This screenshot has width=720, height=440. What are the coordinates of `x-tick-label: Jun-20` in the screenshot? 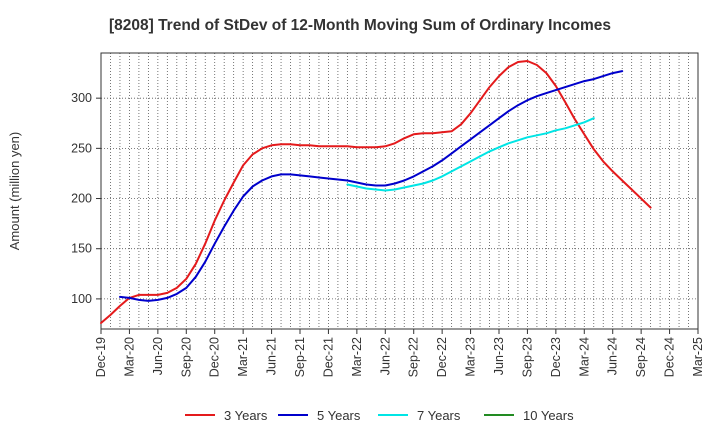 It's located at (158, 356).